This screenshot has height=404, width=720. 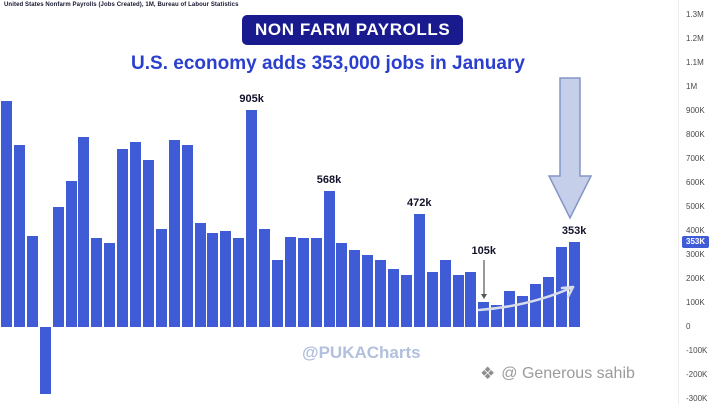 I want to click on y-axis-label: 0, so click(x=688, y=326).